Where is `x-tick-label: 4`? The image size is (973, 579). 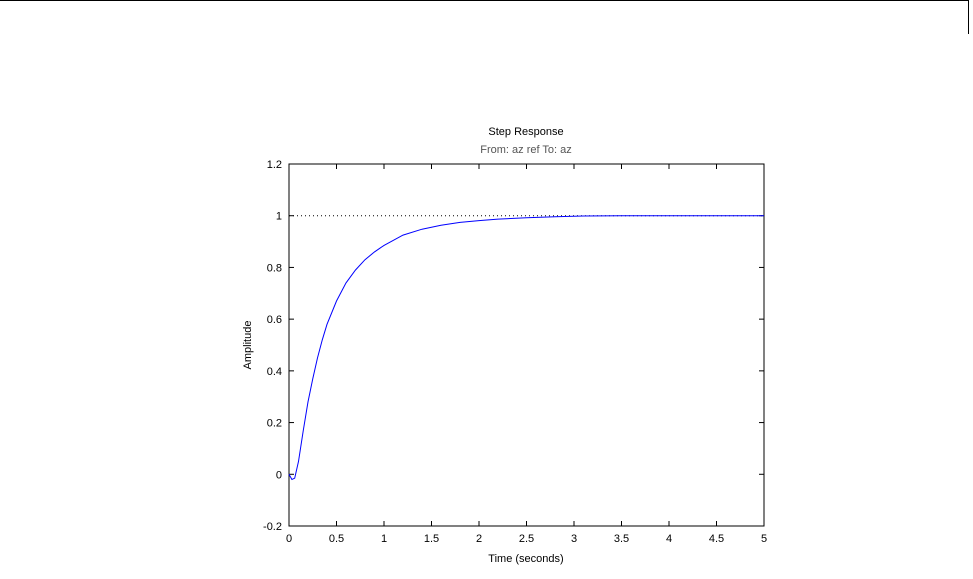
x-tick-label: 4 is located at coordinates (669, 539).